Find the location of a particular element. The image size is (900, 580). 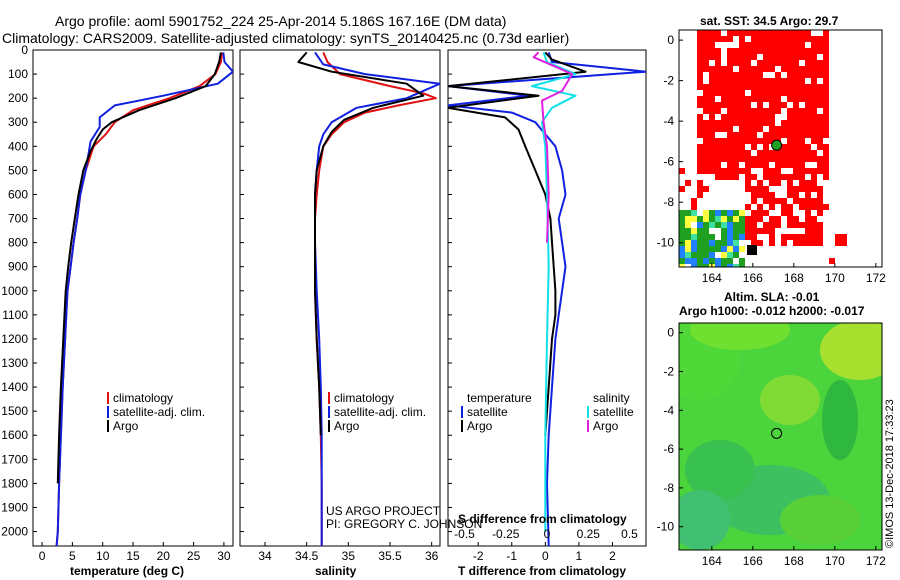

map-x-tick-label: 166 is located at coordinates (753, 561).